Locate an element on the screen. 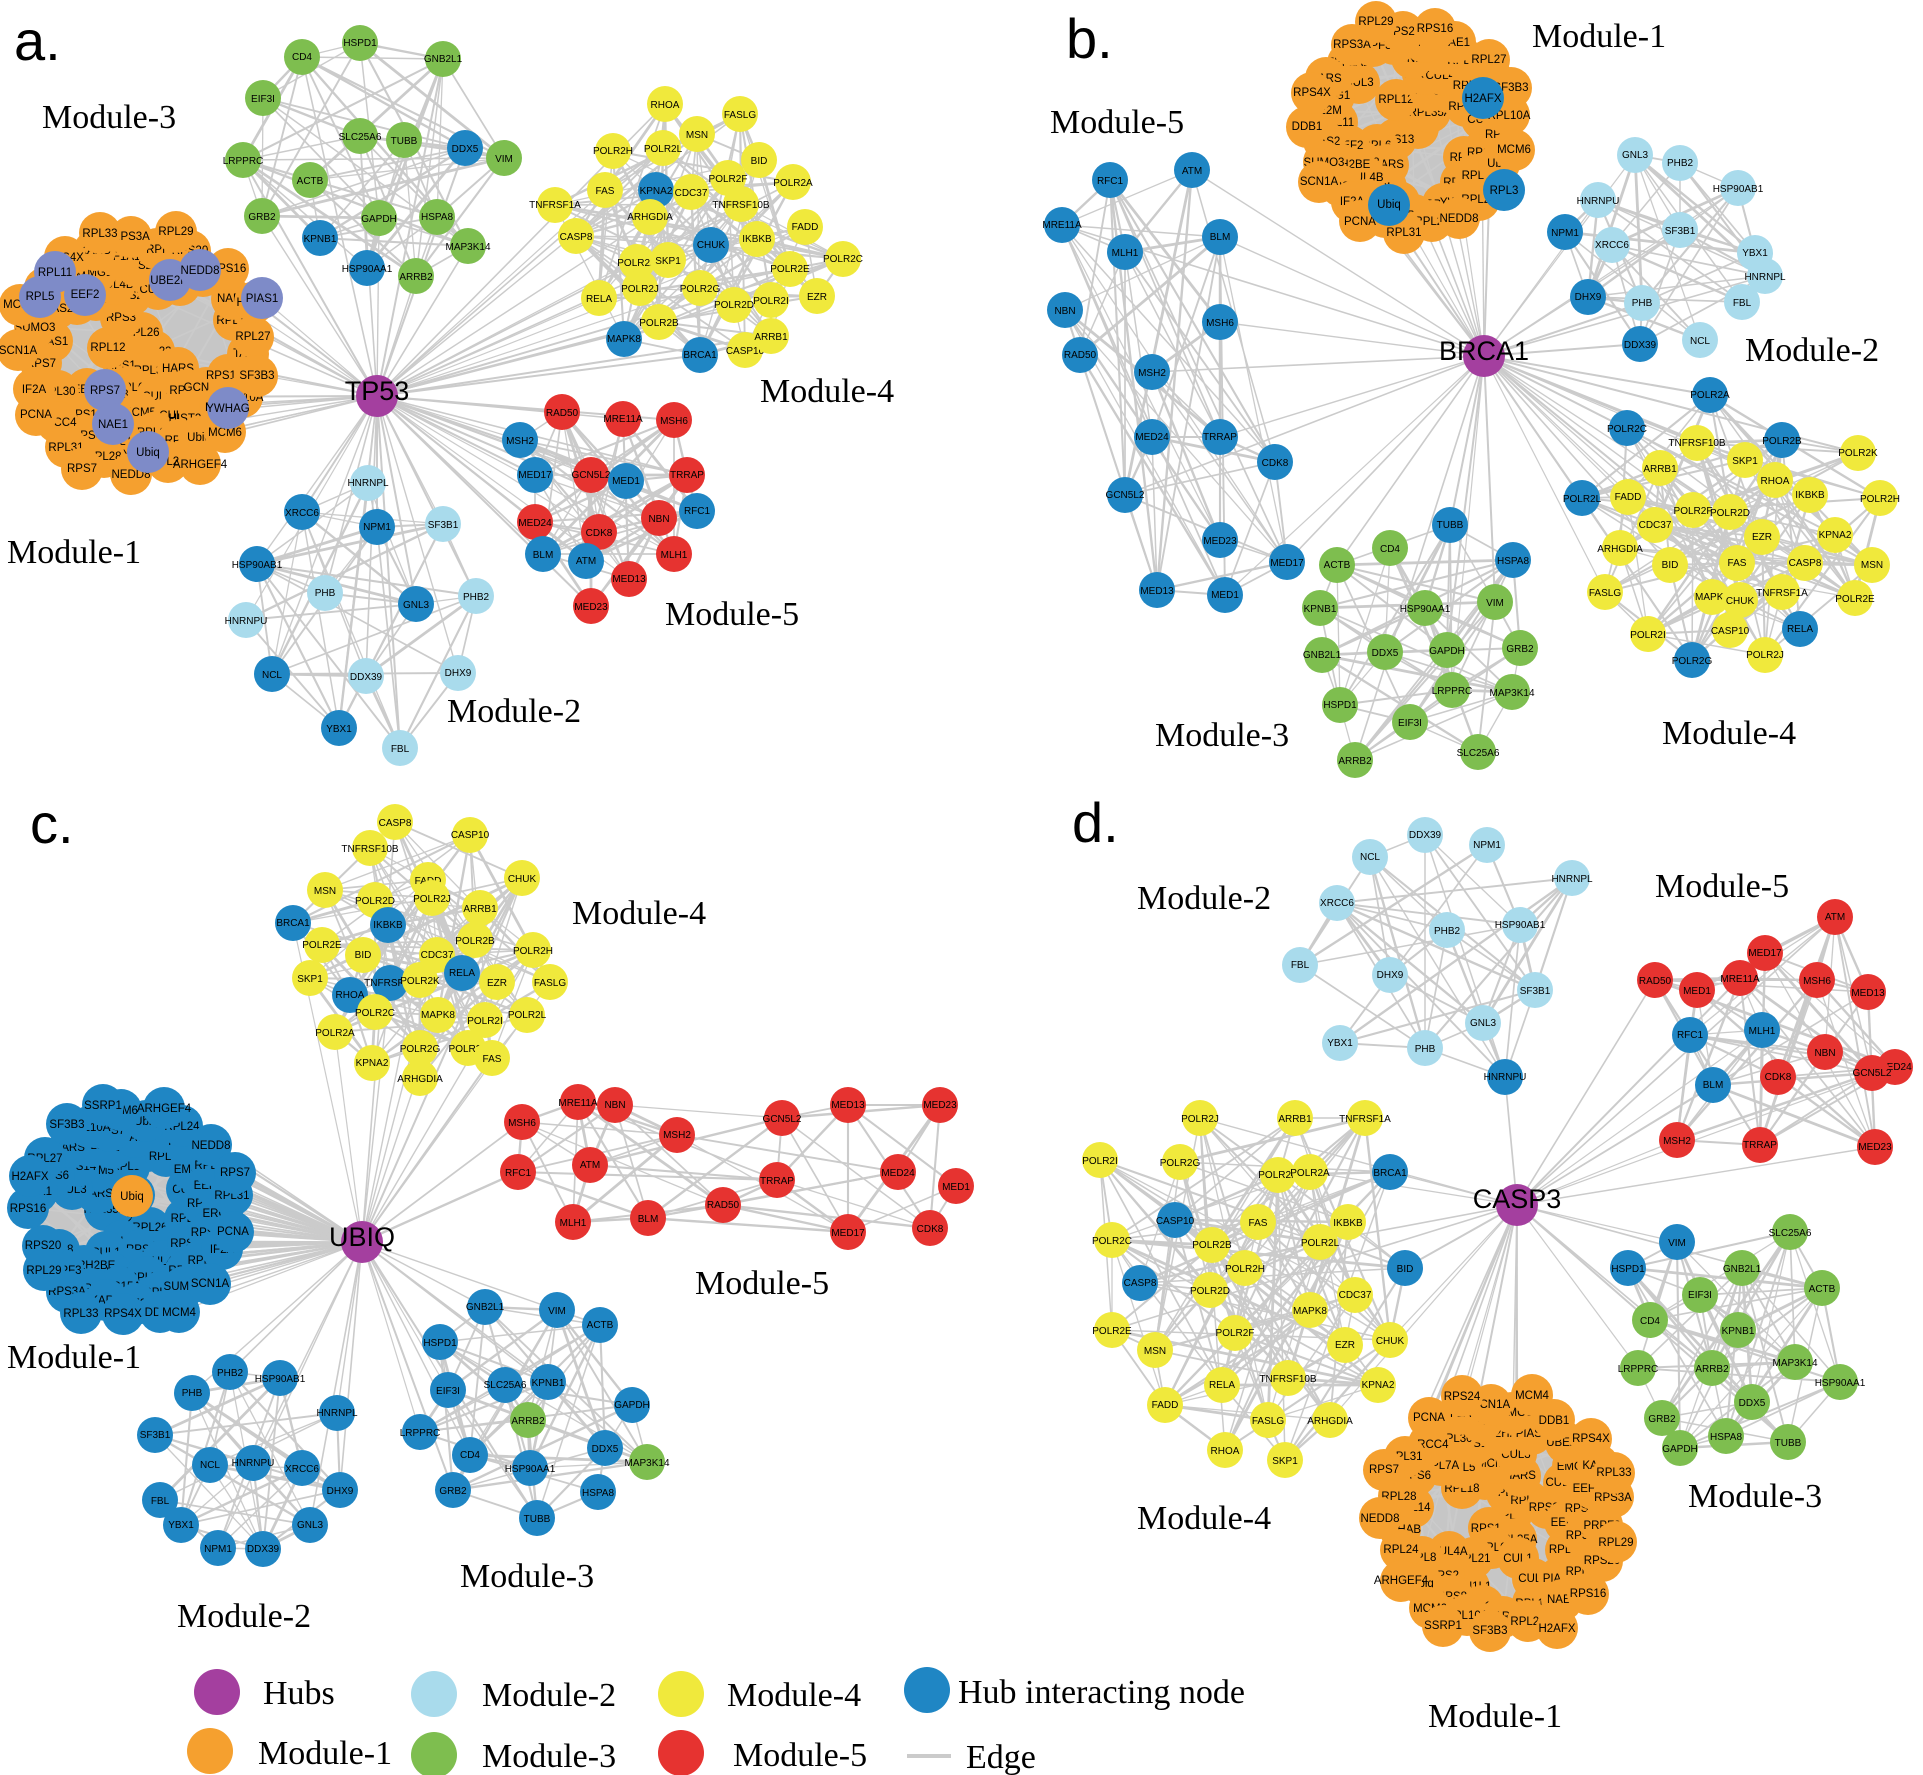 Image resolution: width=1923 pixels, height=1775 pixels. svg-text: POLR2I is located at coordinates (485, 1021).